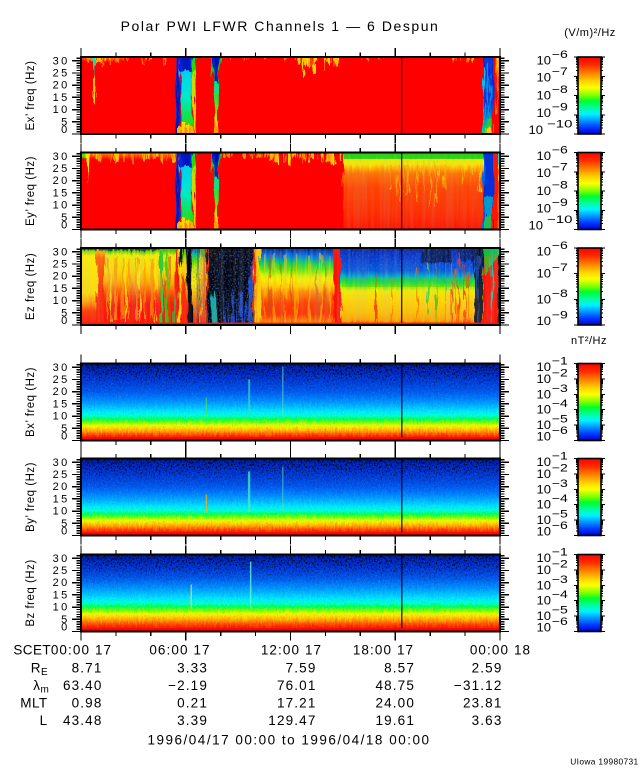 This screenshot has width=640, height=768. Describe the element at coordinates (297, 702) in the screenshot. I see `svg-text: 17.21` at that location.